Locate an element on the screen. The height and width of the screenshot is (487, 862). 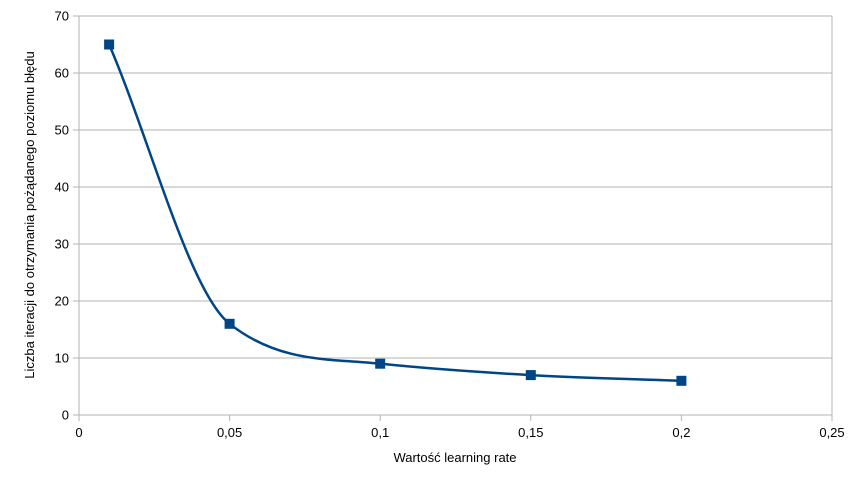
y-tick-label: 30 is located at coordinates (62, 244).